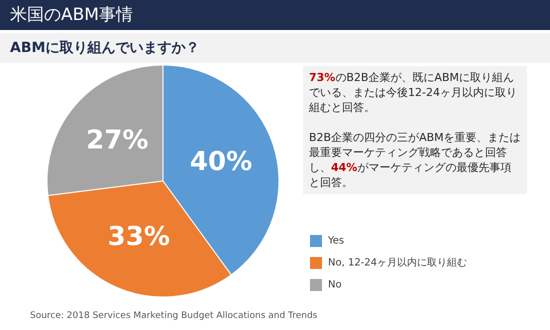 The height and width of the screenshot is (330, 550). Describe the element at coordinates (174, 316) in the screenshot. I see `source-note: Source: 2018 Services Marketing Budget Allocations and Trends` at that location.